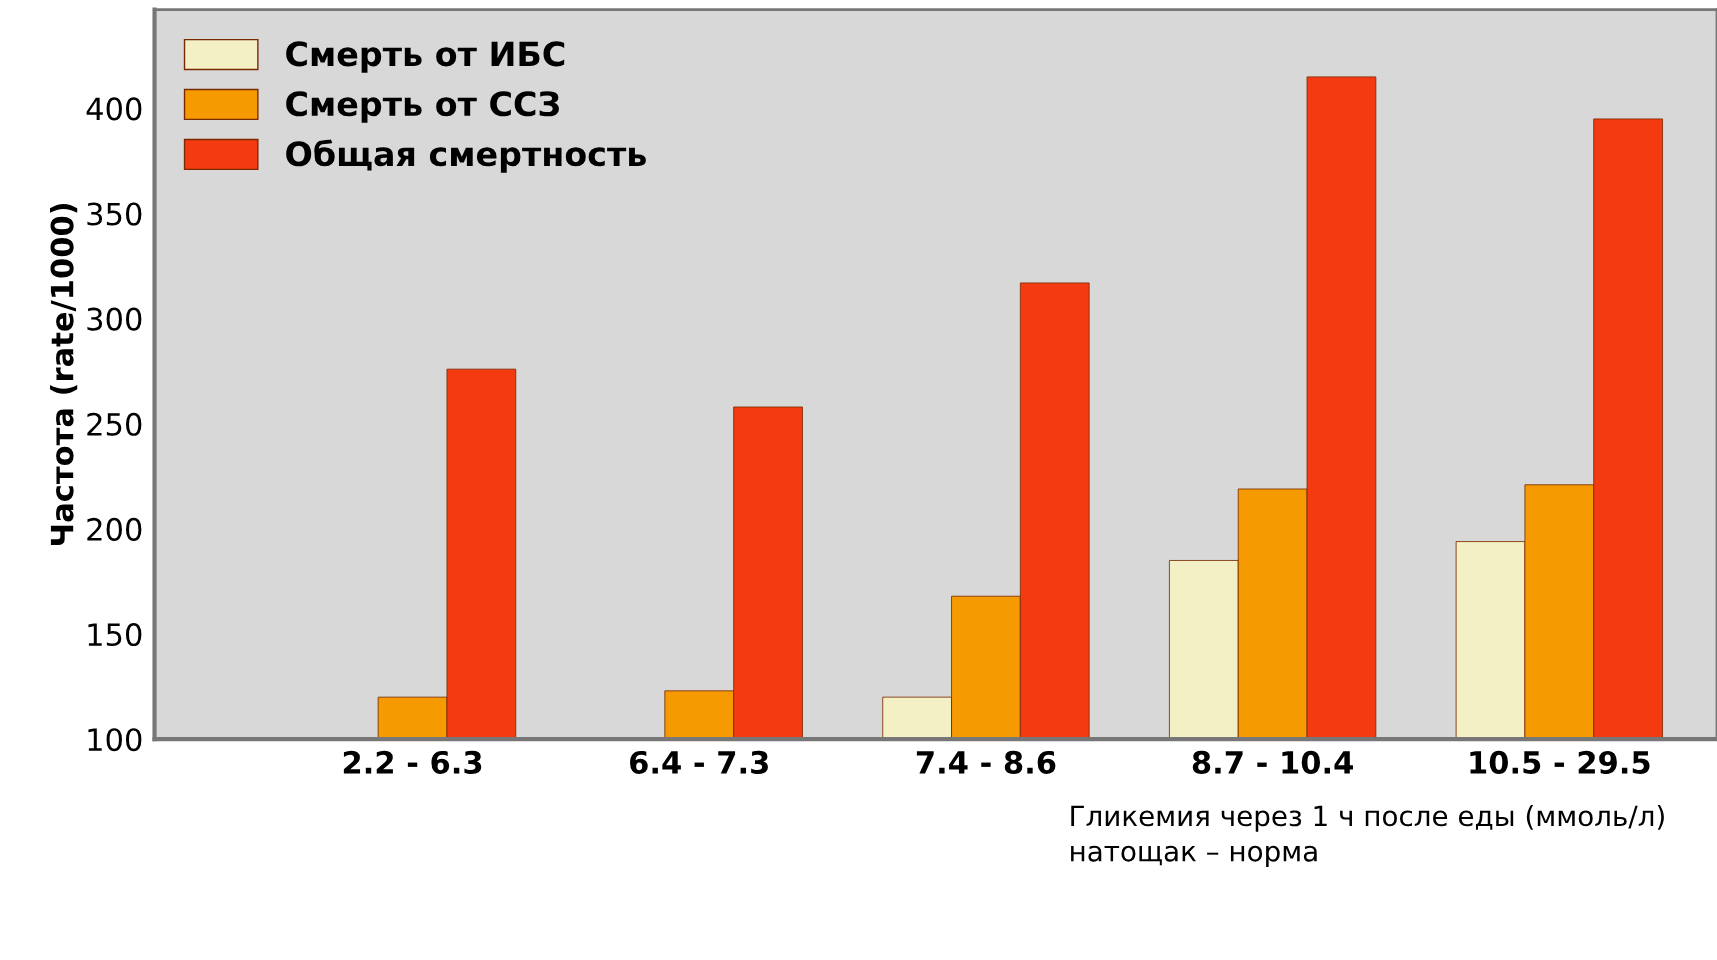 This screenshot has width=1717, height=960. What do you see at coordinates (115, 635) in the screenshot?
I see `y-tick-label: 150` at bounding box center [115, 635].